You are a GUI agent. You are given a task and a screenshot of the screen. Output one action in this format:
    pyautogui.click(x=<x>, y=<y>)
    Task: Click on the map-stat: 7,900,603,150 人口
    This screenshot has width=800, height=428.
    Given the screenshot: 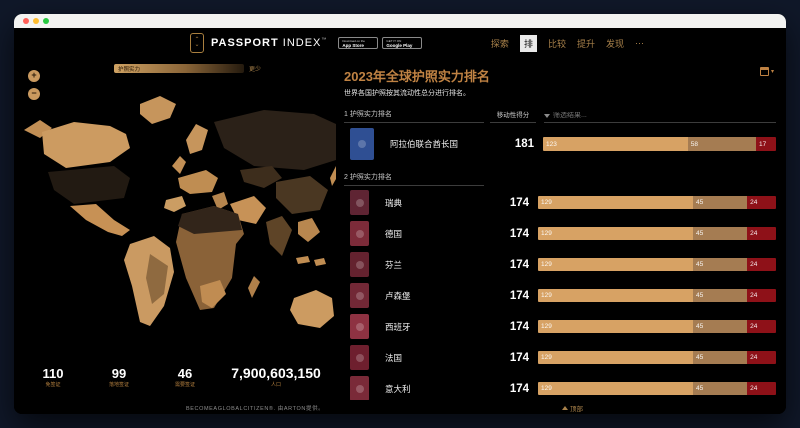 What is the action you would take?
    pyautogui.click(x=276, y=376)
    